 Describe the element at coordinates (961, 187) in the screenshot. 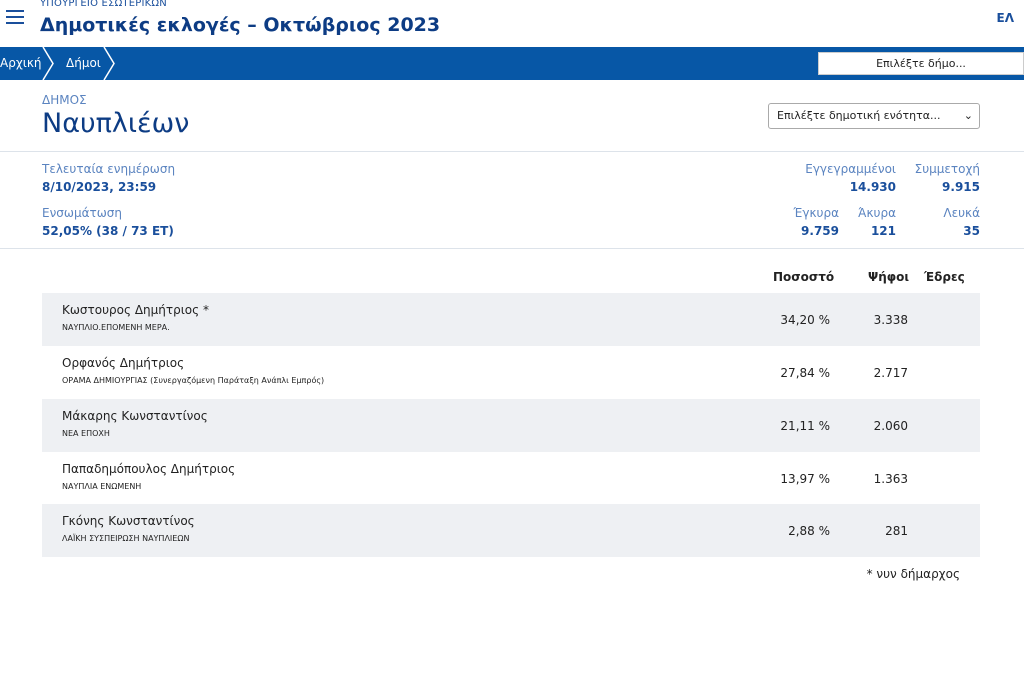

I see `turnout-value: 9.915` at that location.